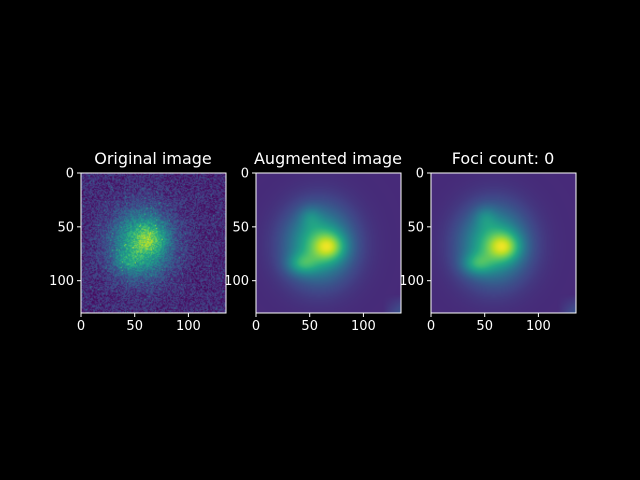 Image resolution: width=640 pixels, height=480 pixels. I want to click on panel-title: Original image, so click(153, 158).